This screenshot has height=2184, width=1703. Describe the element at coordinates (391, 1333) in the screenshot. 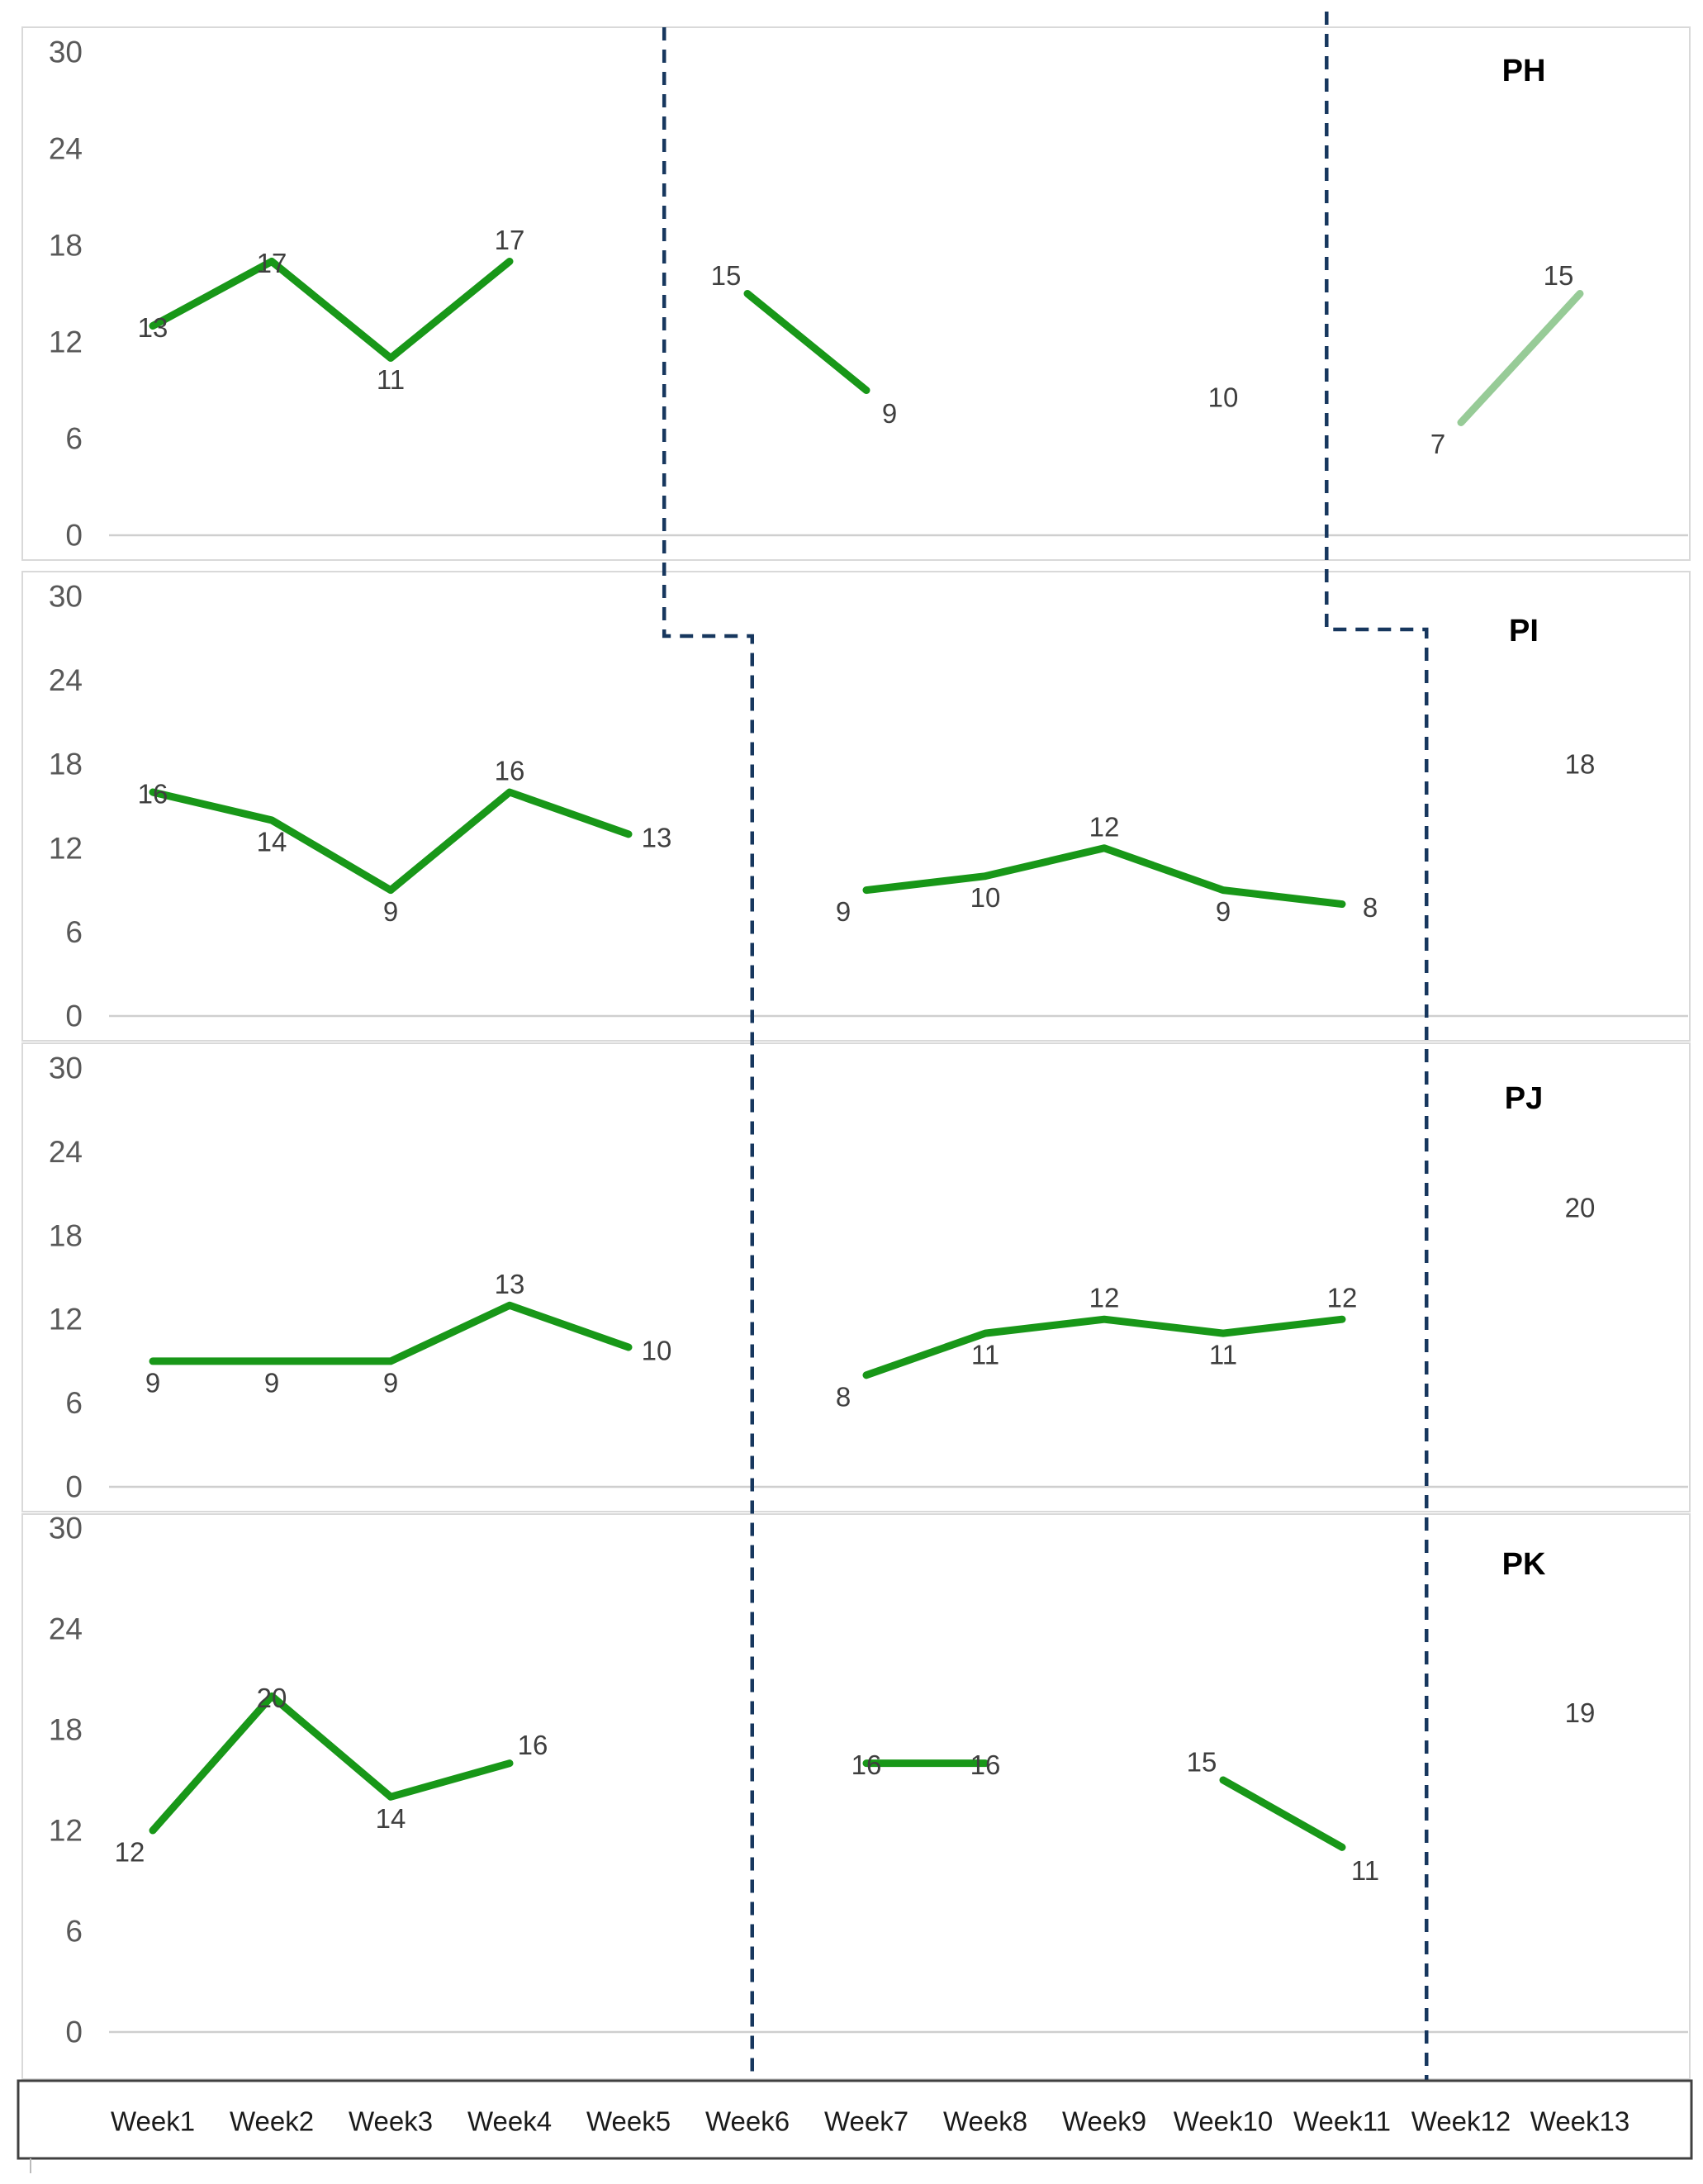

I see `series-line-pj-baseline` at that location.